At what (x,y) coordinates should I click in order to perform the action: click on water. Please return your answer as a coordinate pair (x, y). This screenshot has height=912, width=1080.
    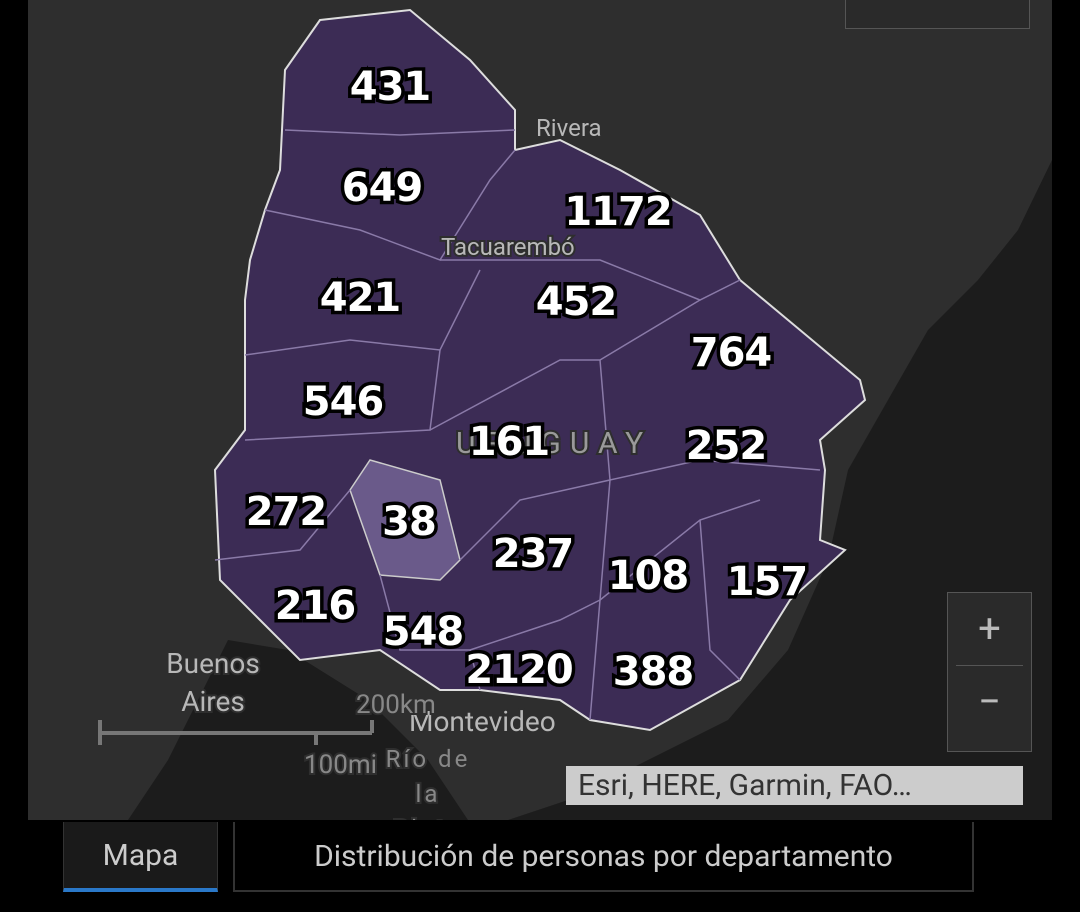
    Looking at the image, I should click on (298, 730).